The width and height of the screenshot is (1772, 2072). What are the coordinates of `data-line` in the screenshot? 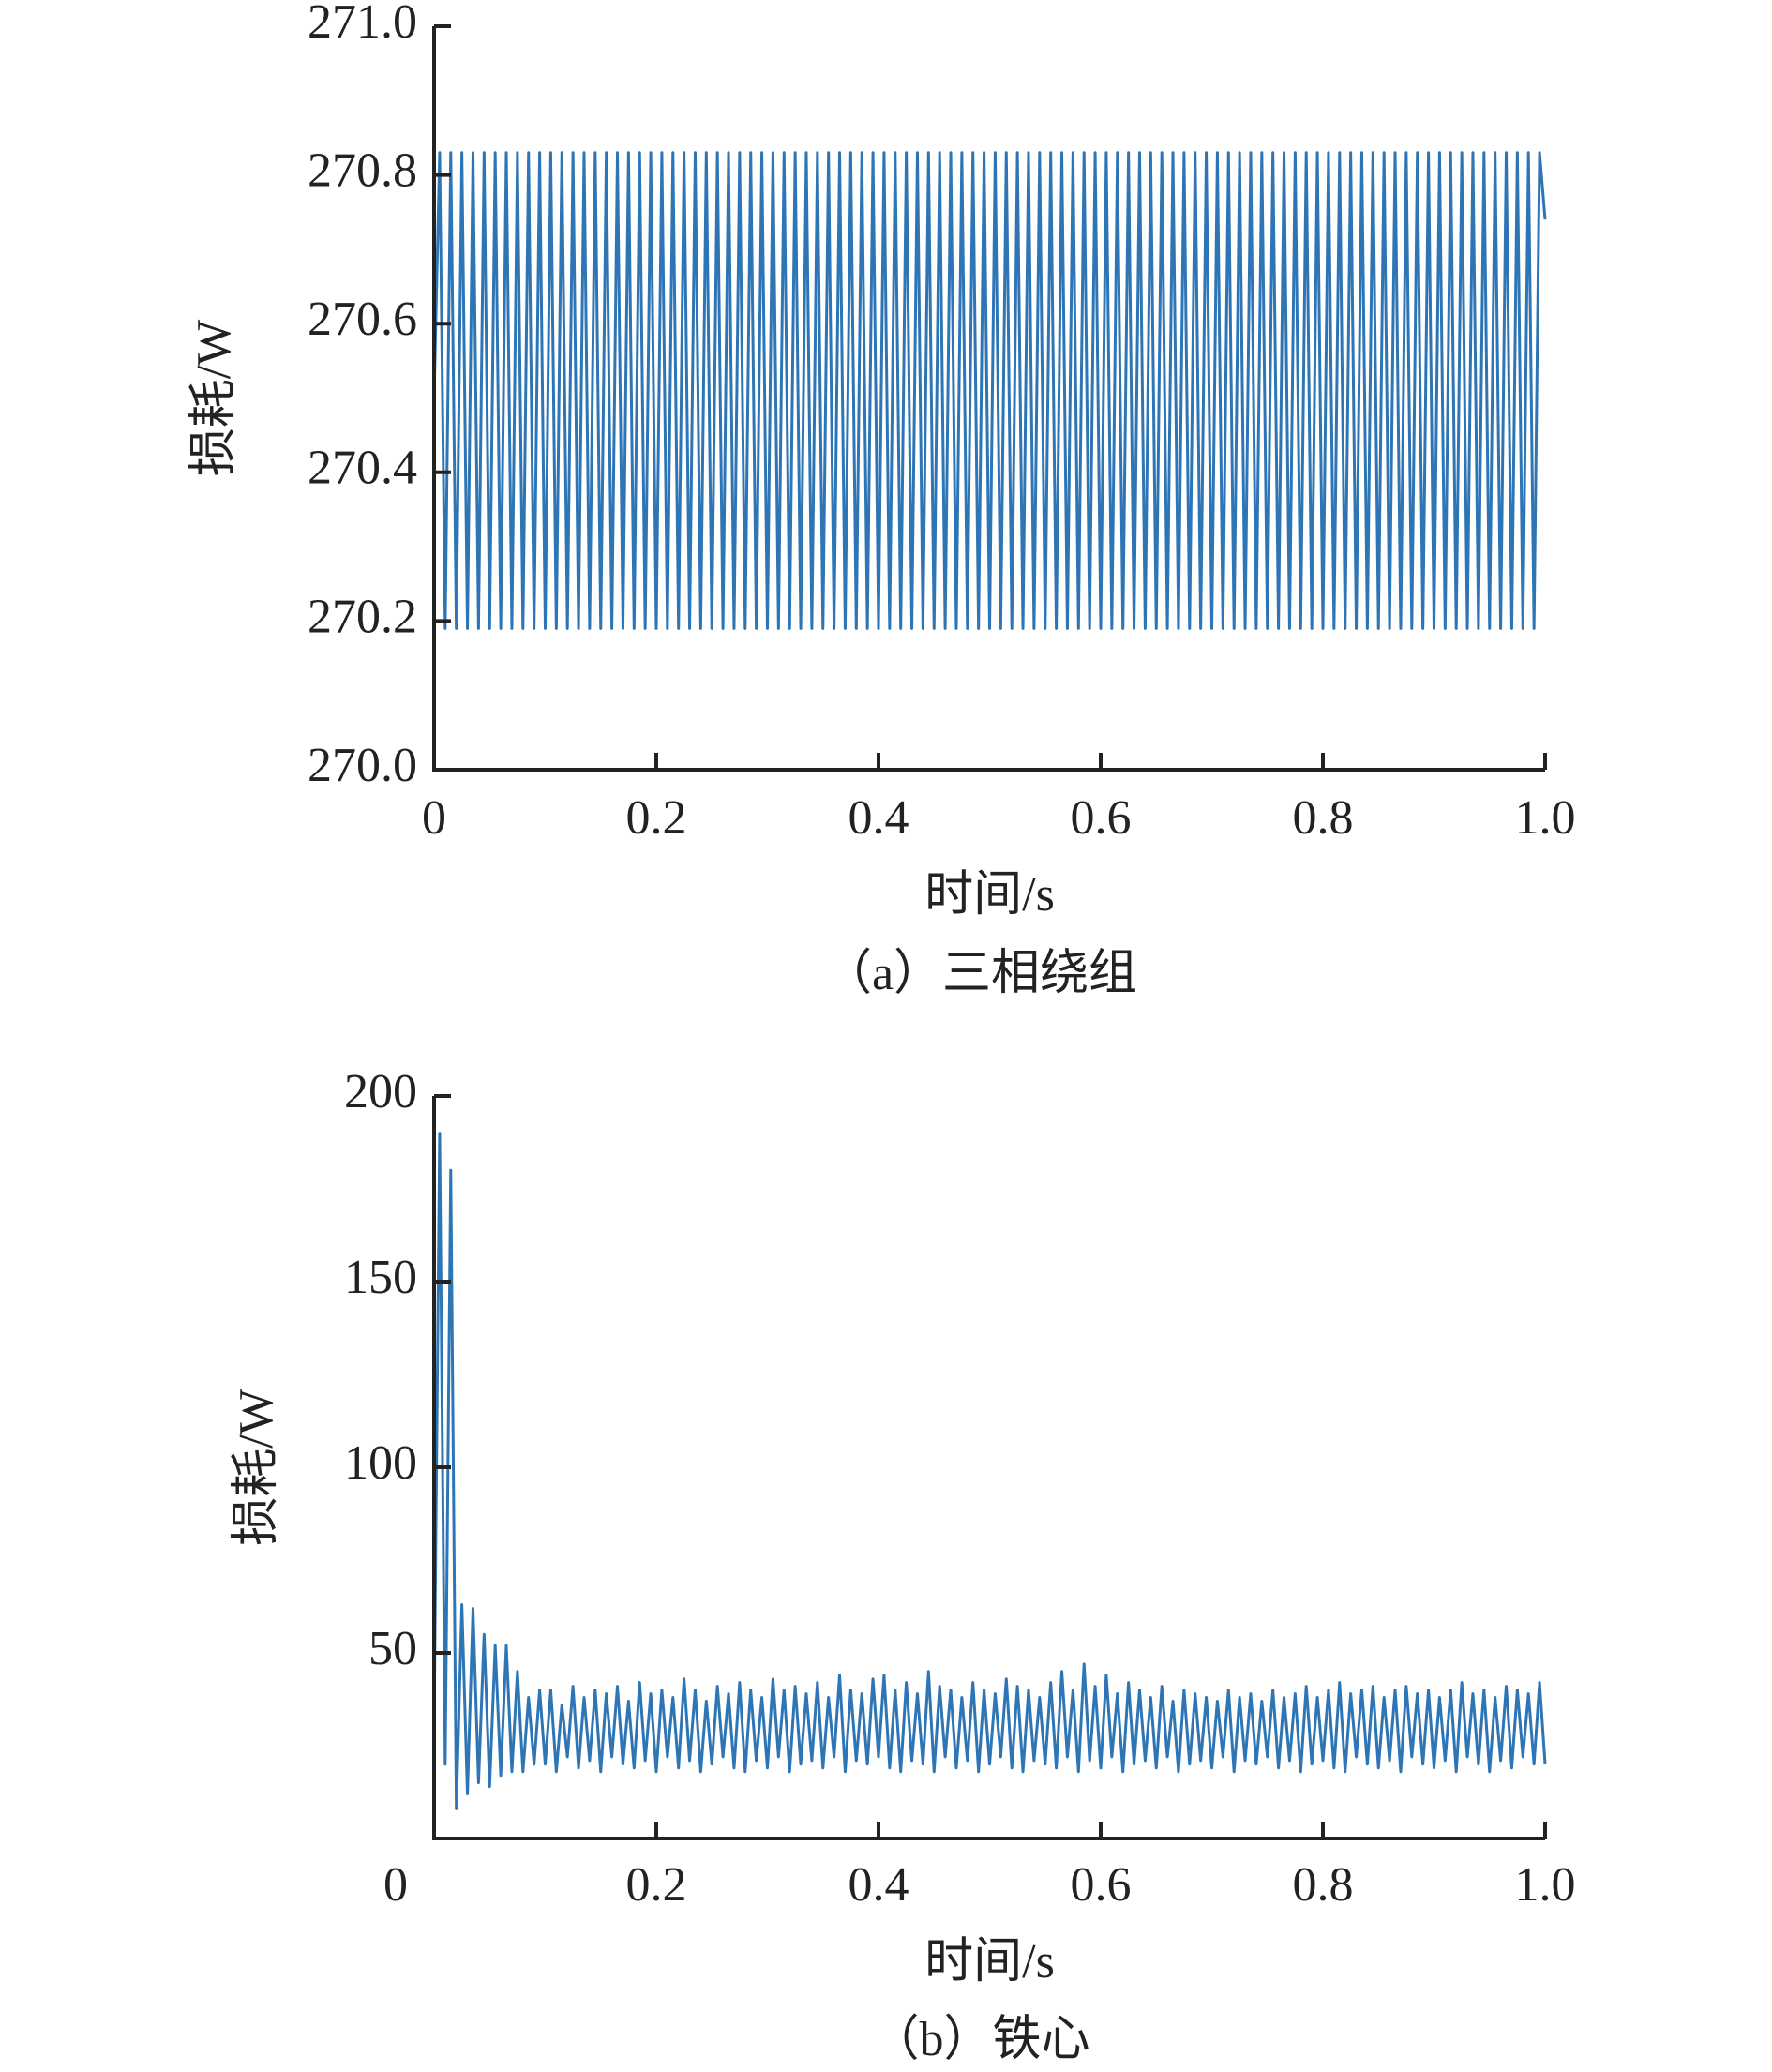 It's located at (989, 390).